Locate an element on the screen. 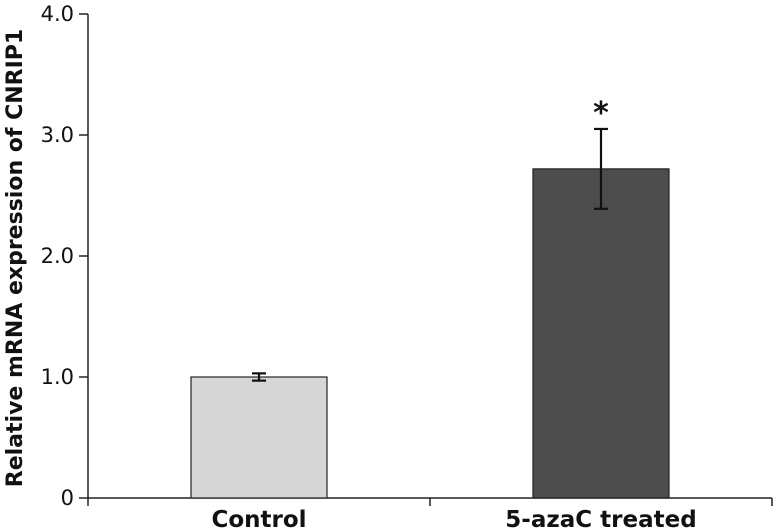  y-tick-label: 1.0 is located at coordinates (57, 377).